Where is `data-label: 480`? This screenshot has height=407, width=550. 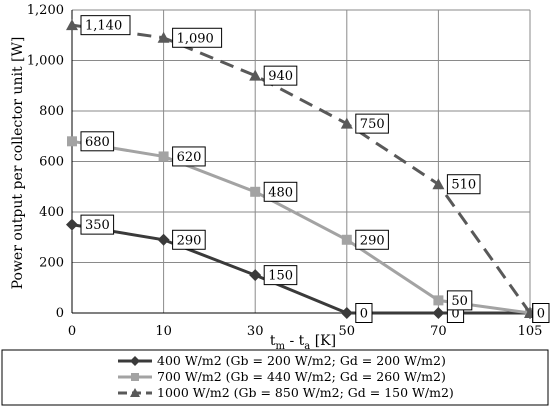 data-label: 480 is located at coordinates (280, 192).